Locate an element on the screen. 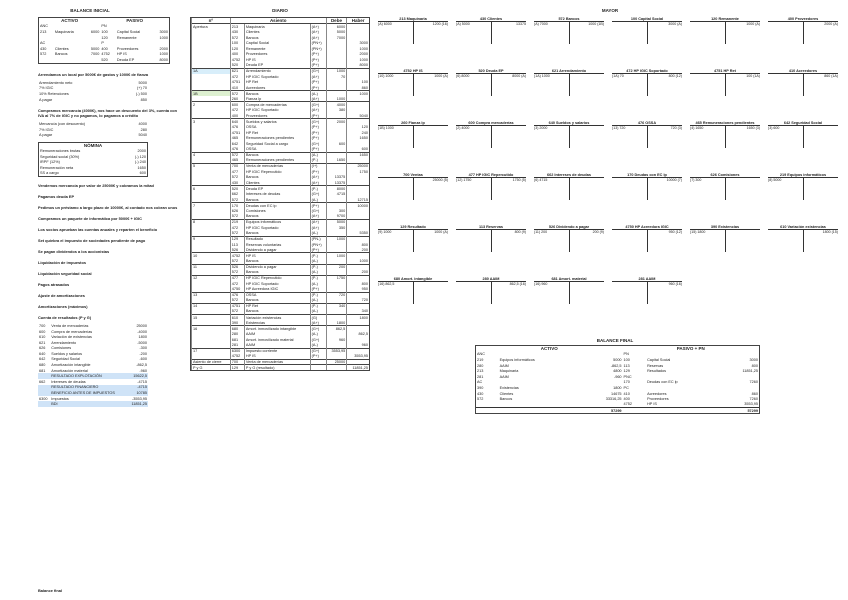 This screenshot has width=848, height=600. t-debe: (A) 5000 is located at coordinates (474, 33).